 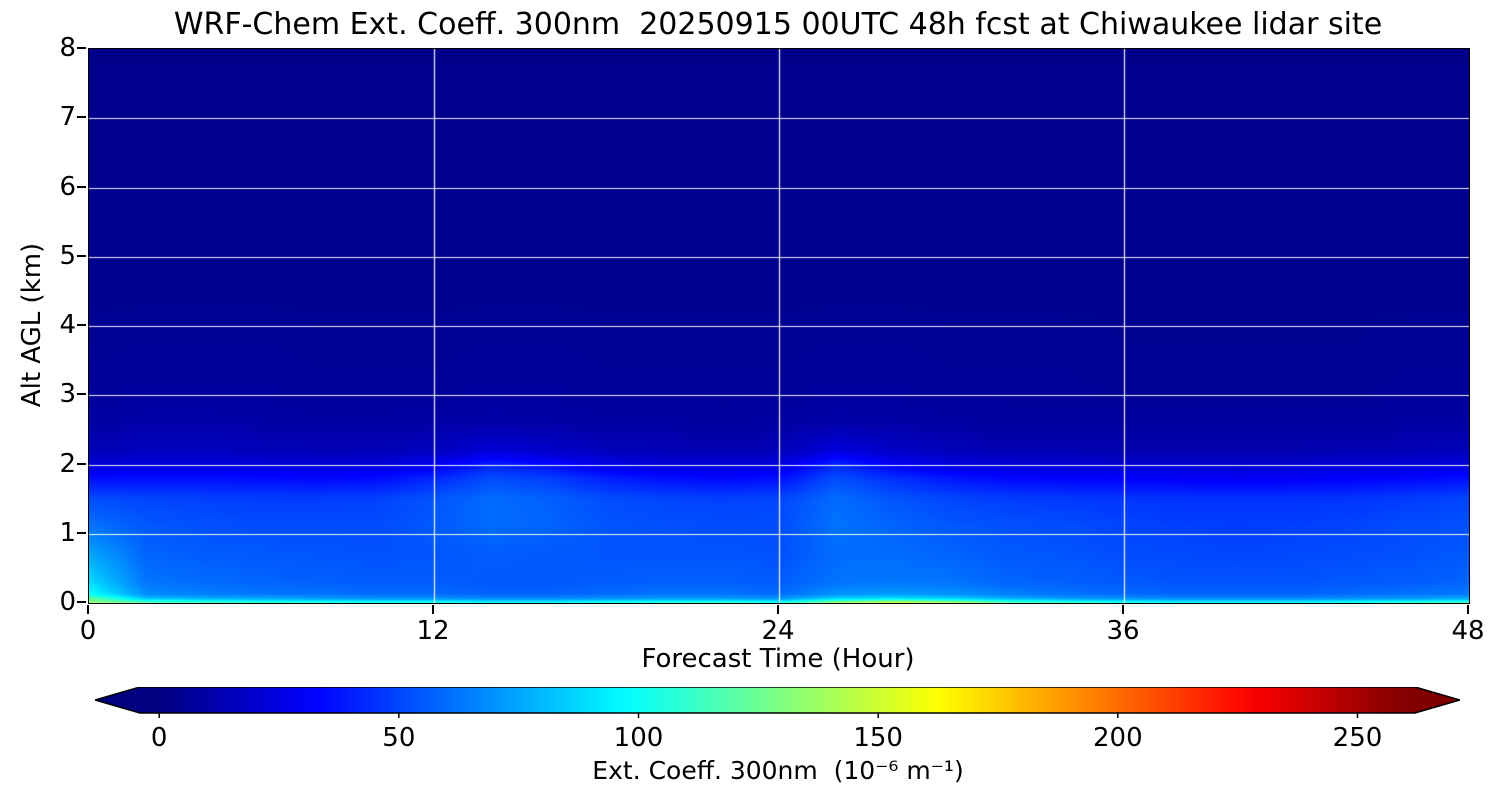 What do you see at coordinates (399, 738) in the screenshot?
I see `colorbar-tick-label: 50` at bounding box center [399, 738].